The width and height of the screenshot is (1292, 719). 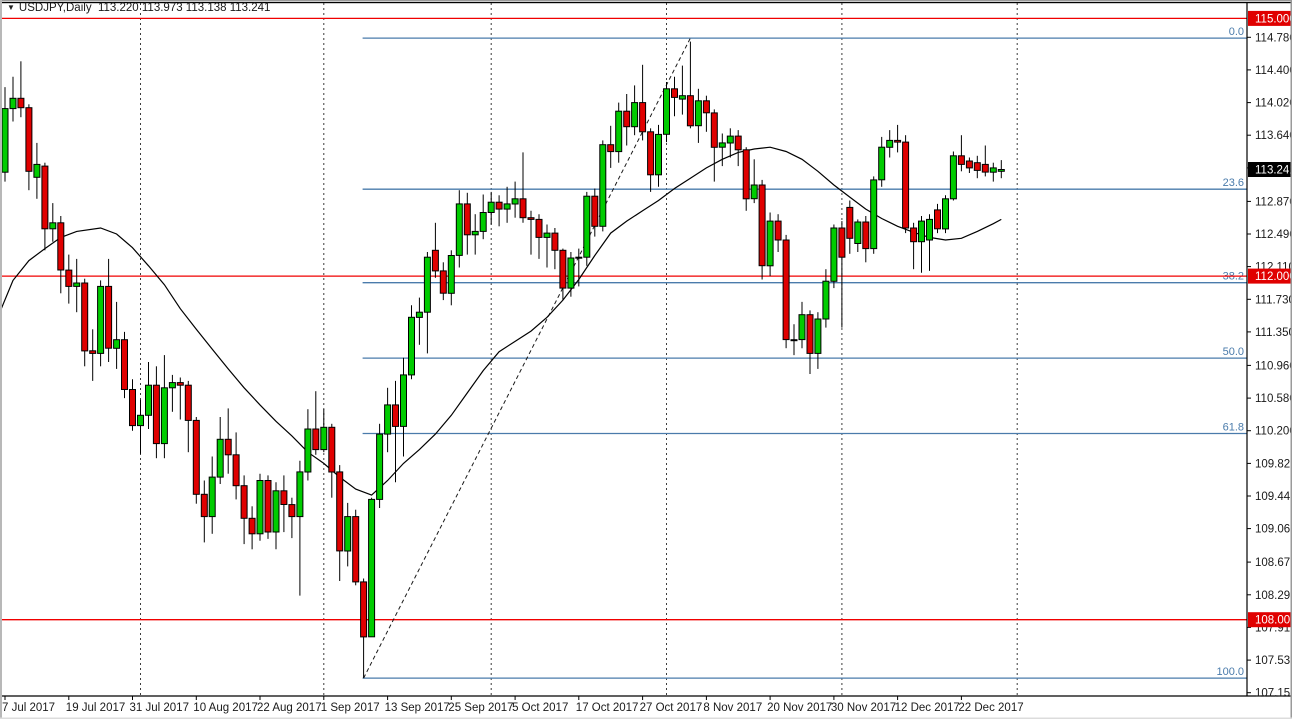 I want to click on svg-text: 61.8, so click(x=1233, y=428).